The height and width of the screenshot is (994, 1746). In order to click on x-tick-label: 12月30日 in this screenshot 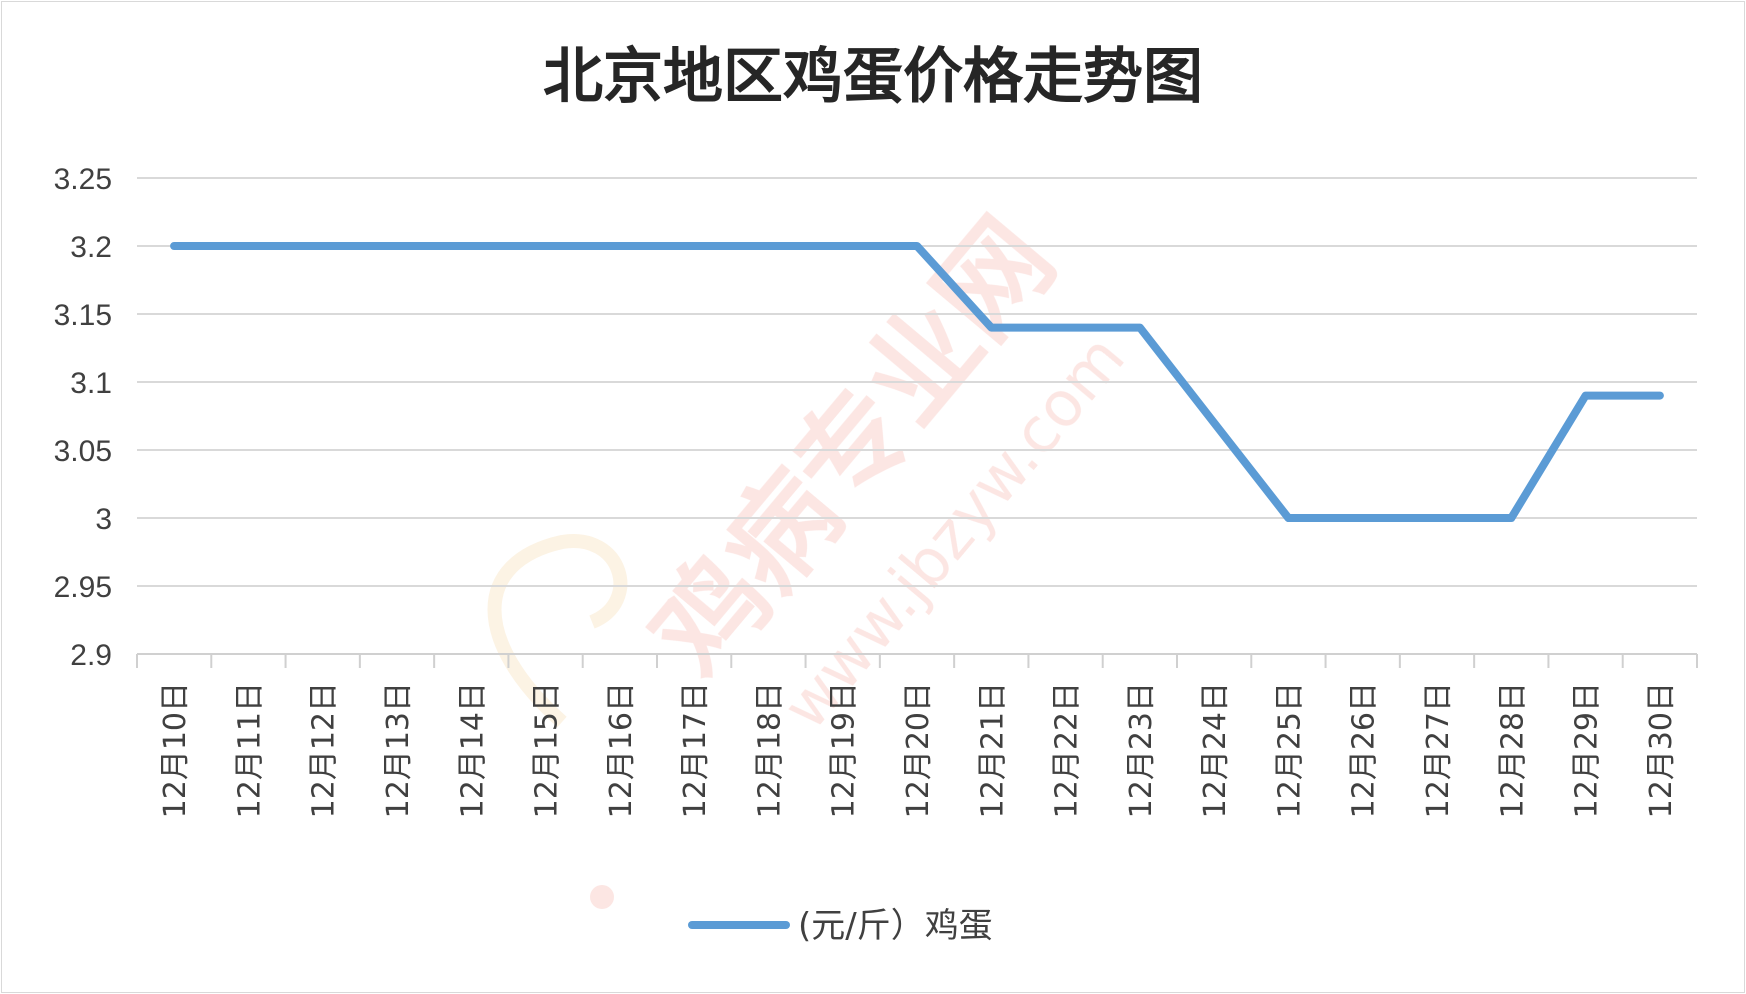, I will do `click(1661, 750)`.